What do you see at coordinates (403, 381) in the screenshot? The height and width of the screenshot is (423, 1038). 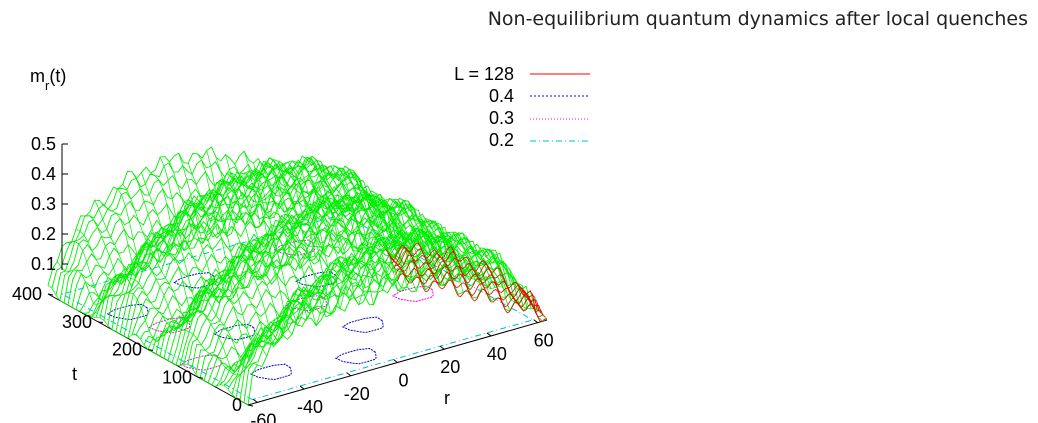 I see `x-tick-label: 0` at bounding box center [403, 381].